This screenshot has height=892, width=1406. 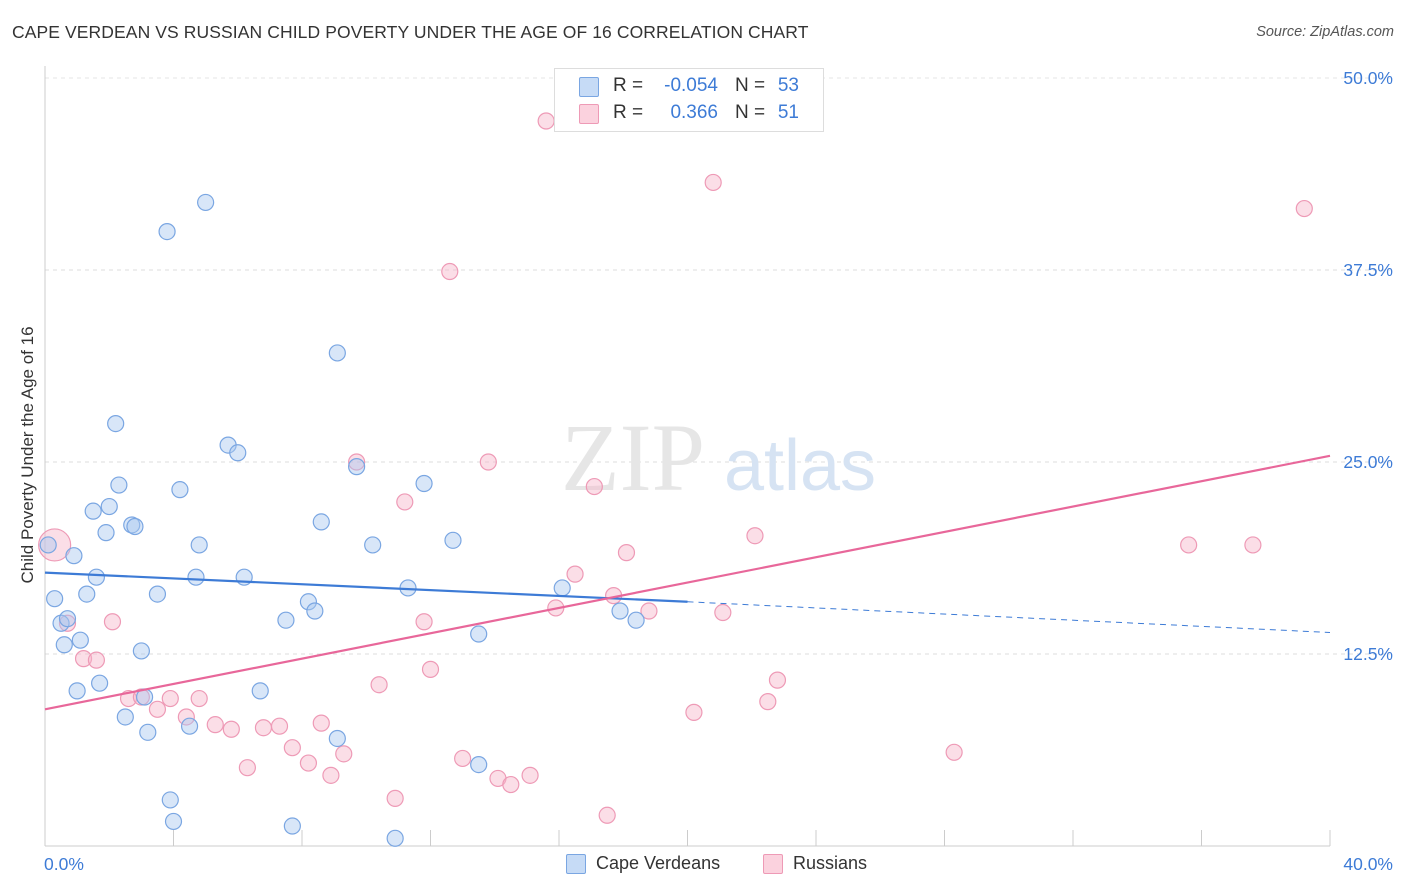 What do you see at coordinates (366, 587) in the screenshot?
I see `cape-verdeans-trend-line` at bounding box center [366, 587].